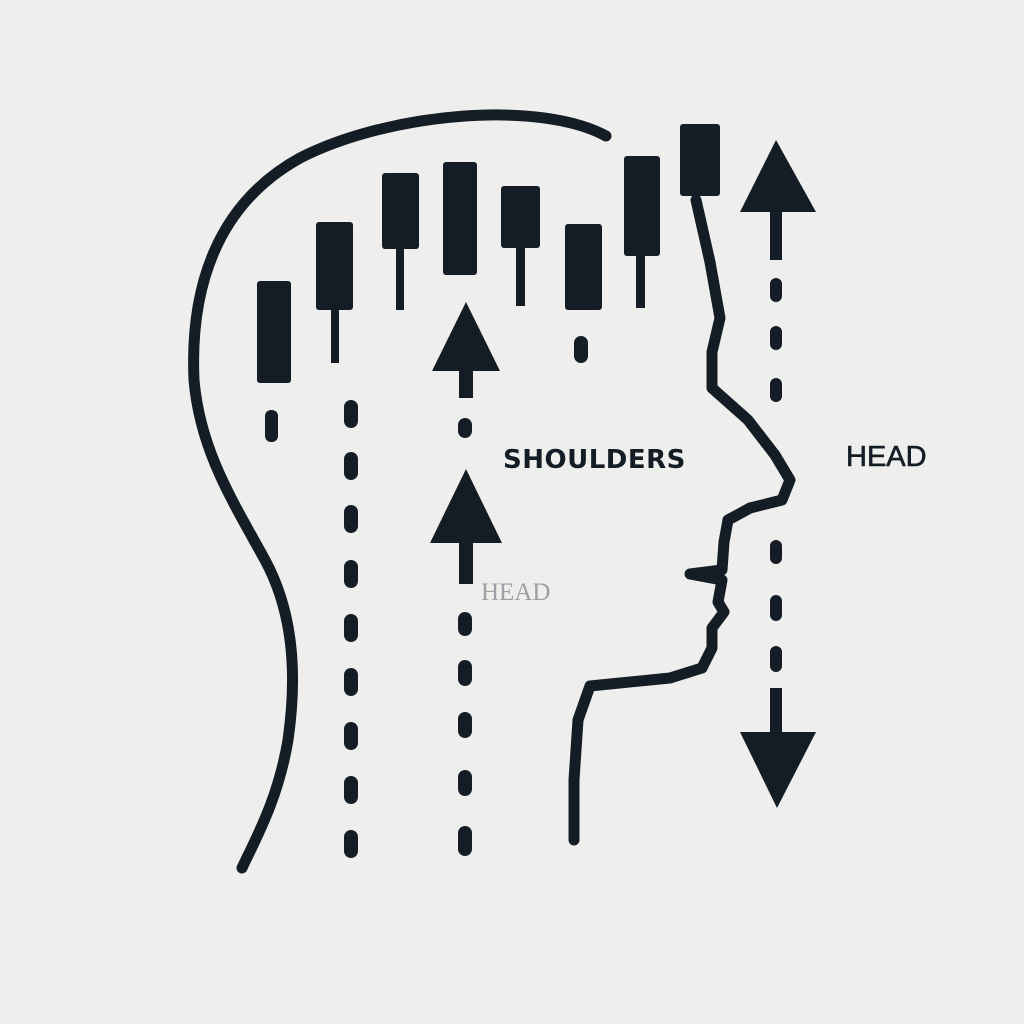  I want to click on arrow-down-icon, so click(778, 748).